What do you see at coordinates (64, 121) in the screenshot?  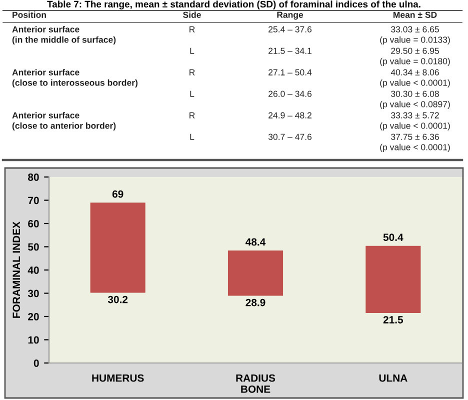 I see `text: Anterior surface (close to anterior border)` at bounding box center [64, 121].